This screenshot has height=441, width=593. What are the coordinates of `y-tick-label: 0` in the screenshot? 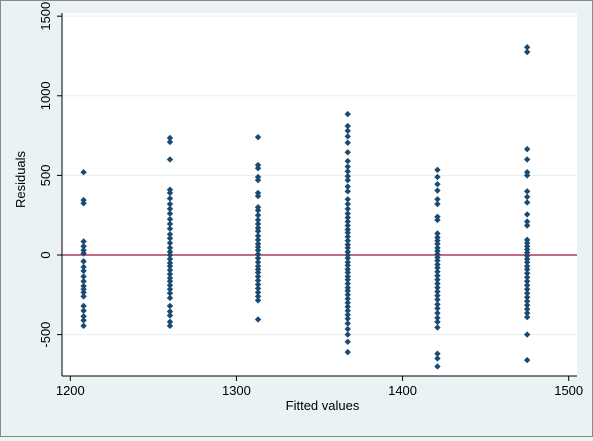 It's located at (45, 254).